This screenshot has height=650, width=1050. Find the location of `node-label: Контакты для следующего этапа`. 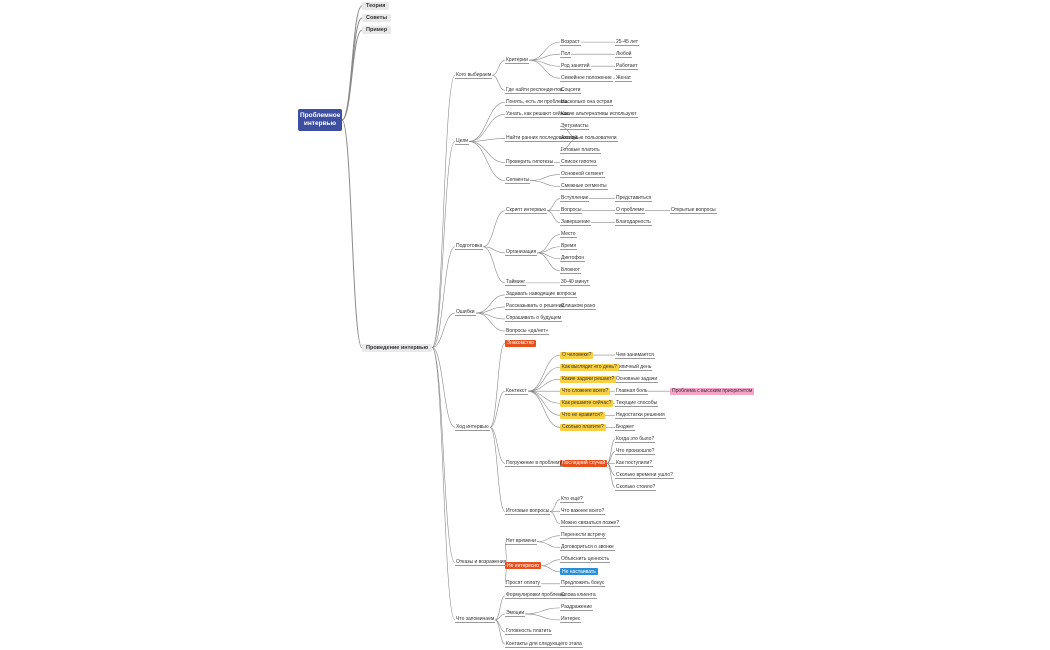

node-label: Контакты для следующего этапа is located at coordinates (544, 644).